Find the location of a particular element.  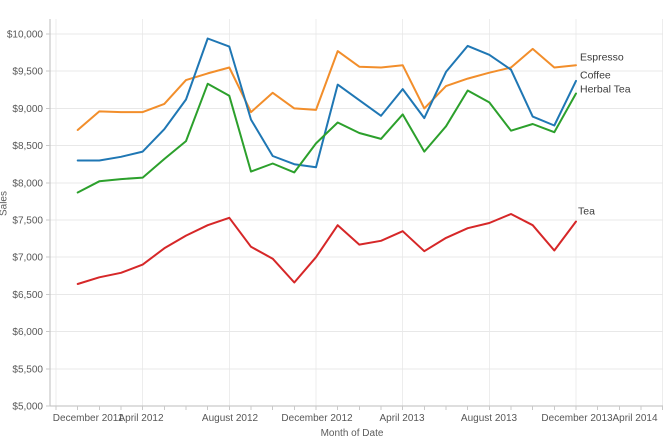

x-tick-label: December 2011 is located at coordinates (88, 418).